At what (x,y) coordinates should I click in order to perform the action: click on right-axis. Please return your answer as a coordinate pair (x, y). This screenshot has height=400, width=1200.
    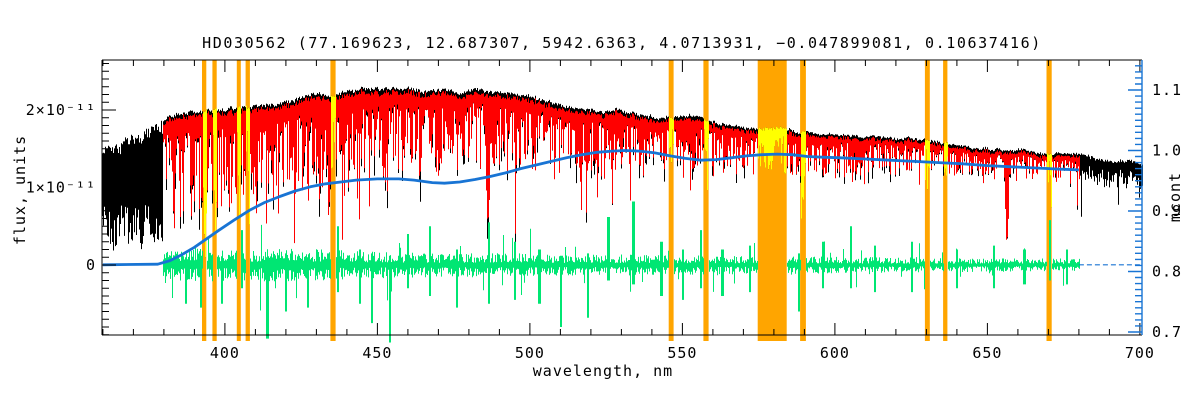
    Looking at the image, I should click on (1135, 197).